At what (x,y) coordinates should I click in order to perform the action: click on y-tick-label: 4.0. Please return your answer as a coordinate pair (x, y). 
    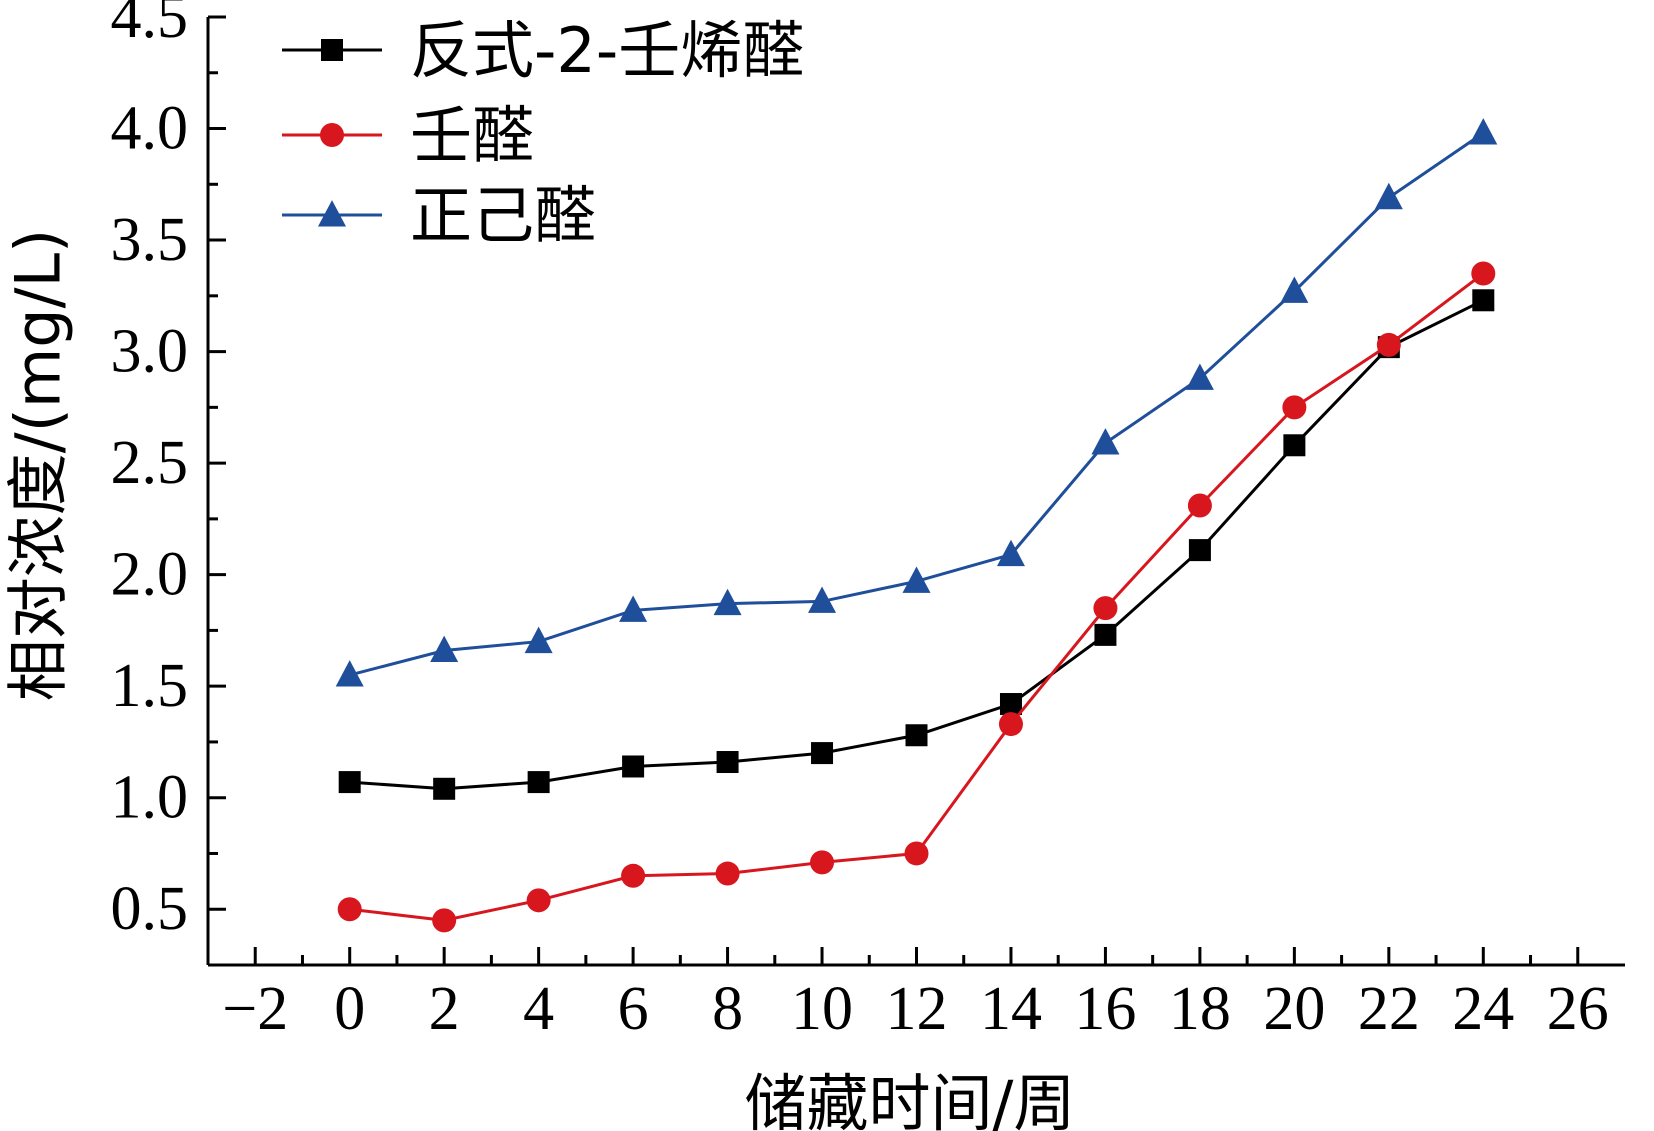
    Looking at the image, I should click on (150, 129).